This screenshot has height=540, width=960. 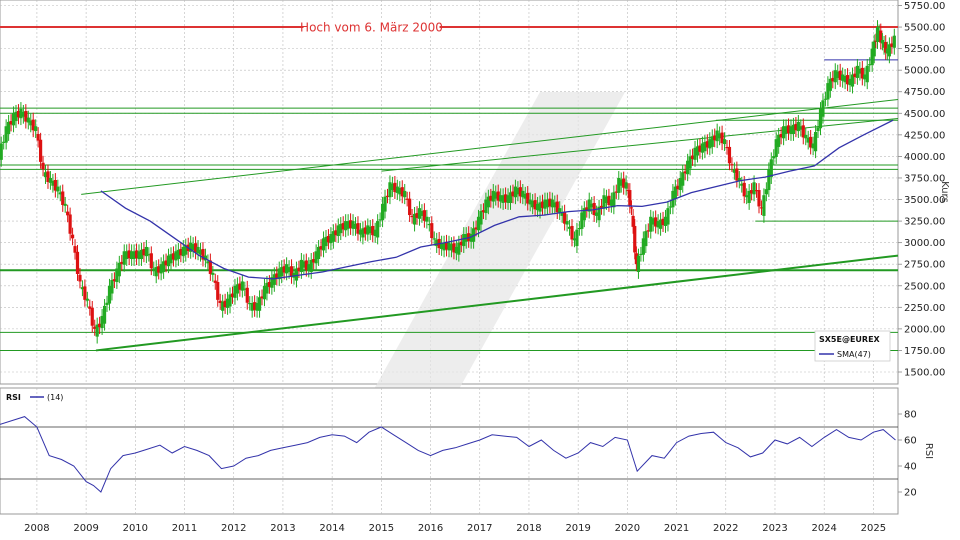 I want to click on price-y-tick-label: 4500.00, so click(x=924, y=114).